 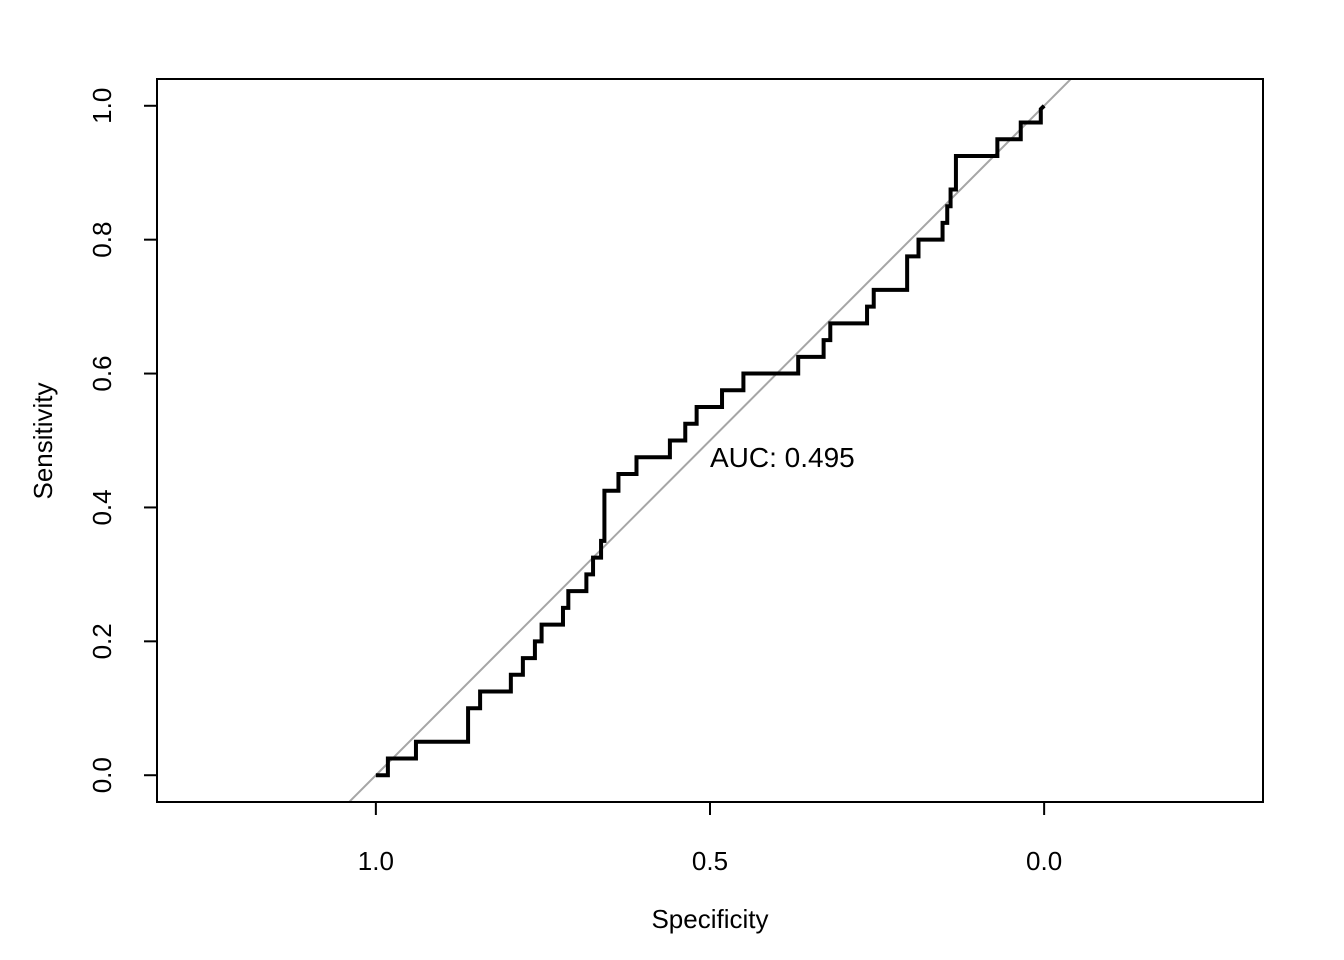 What do you see at coordinates (102, 373) in the screenshot?
I see `y-tick-label: 0.6` at bounding box center [102, 373].